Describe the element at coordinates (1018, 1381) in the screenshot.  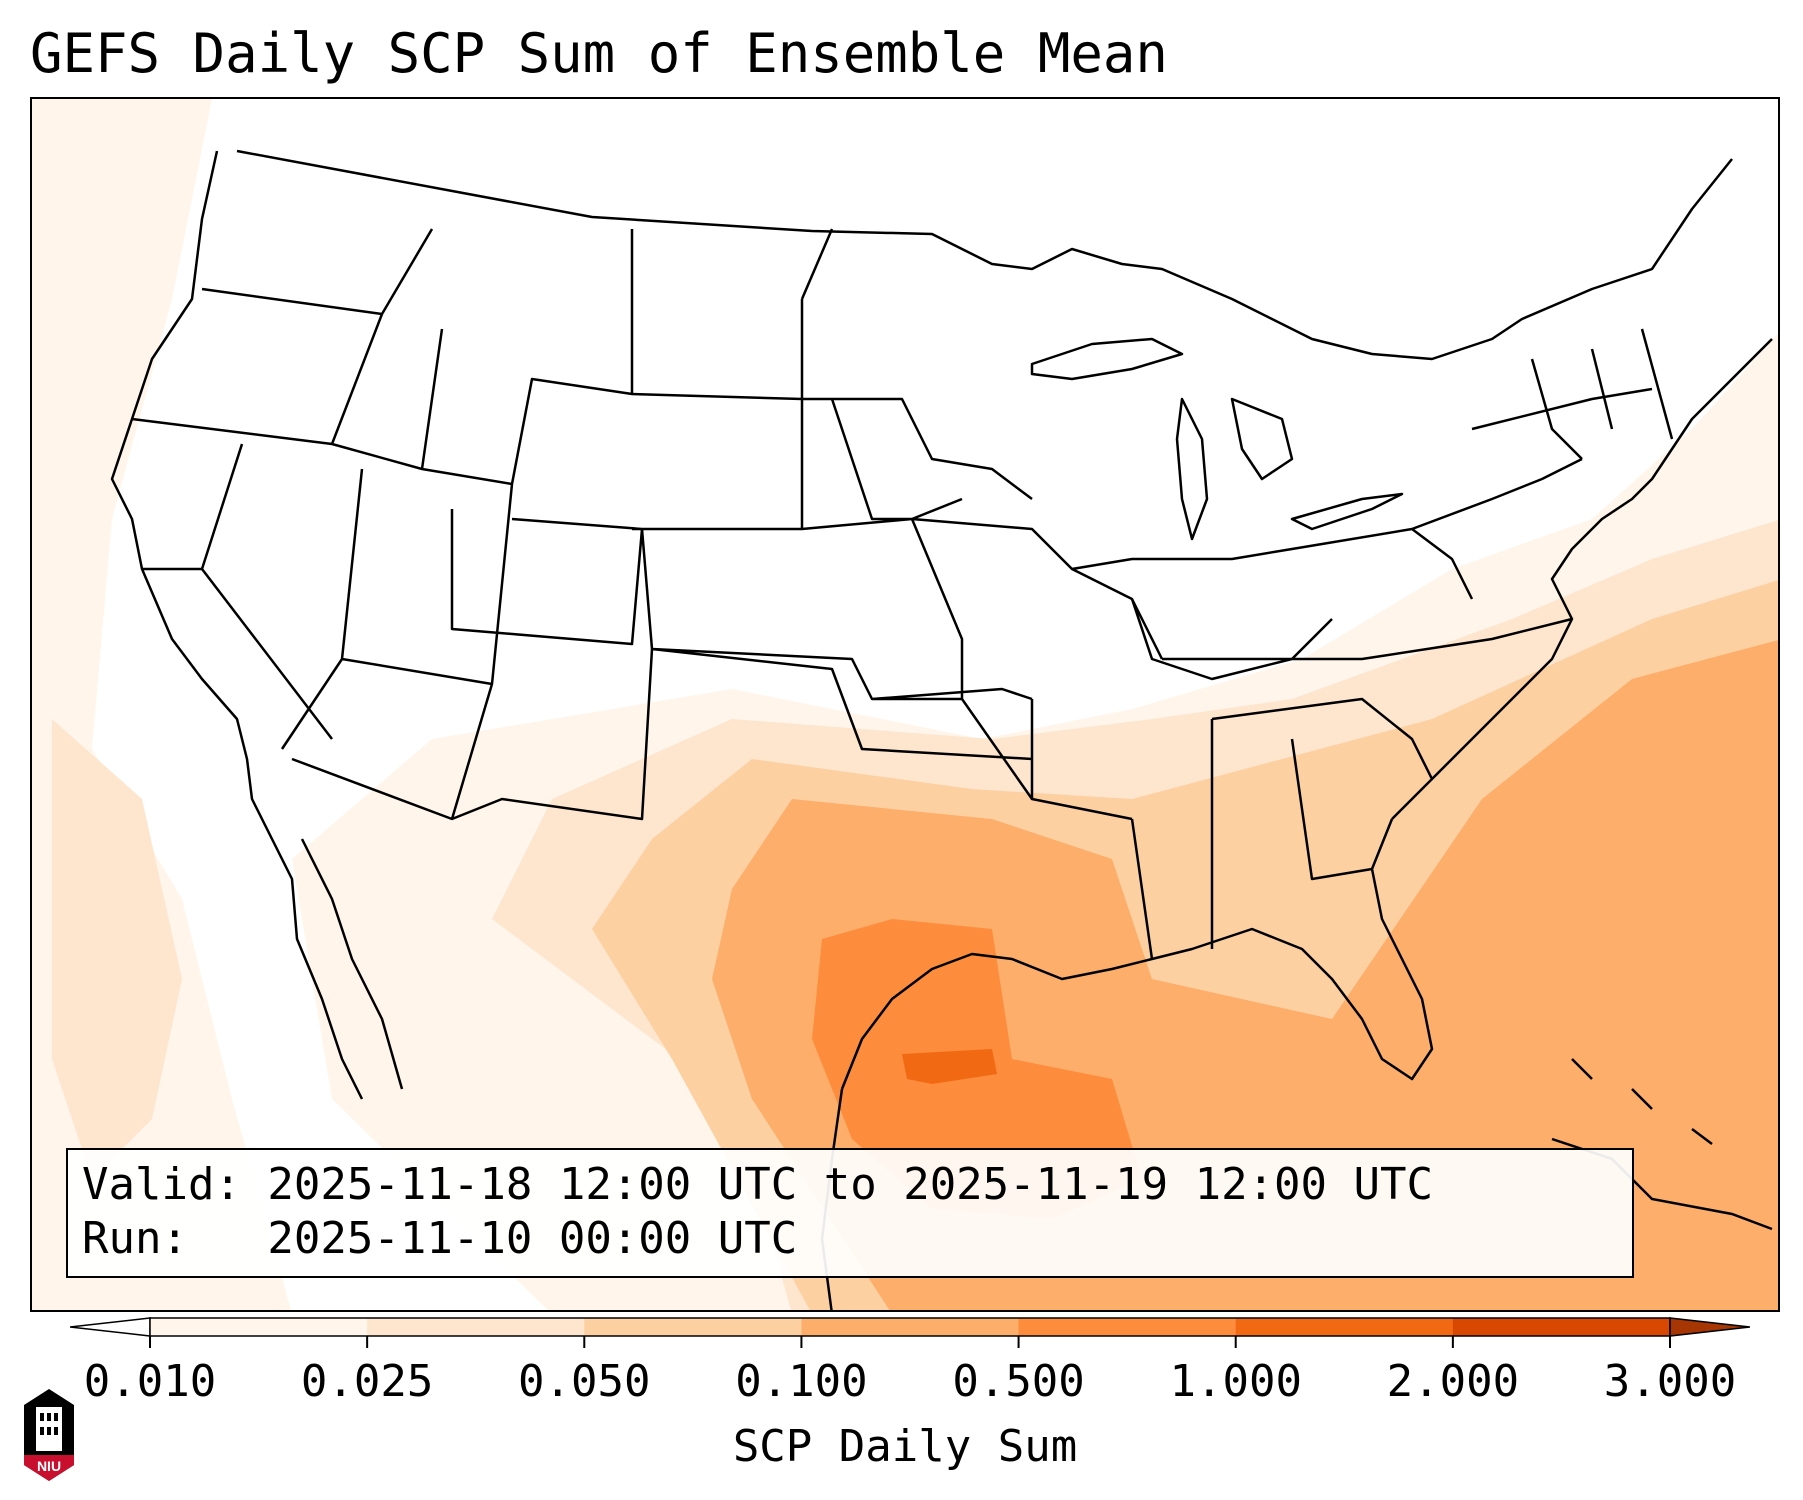
I see `colorbar-tick-label: 0.500` at that location.